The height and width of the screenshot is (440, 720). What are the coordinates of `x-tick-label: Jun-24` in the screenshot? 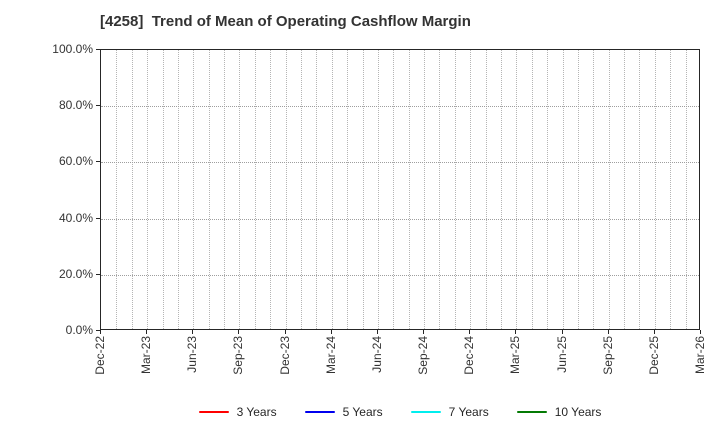 It's located at (376, 354).